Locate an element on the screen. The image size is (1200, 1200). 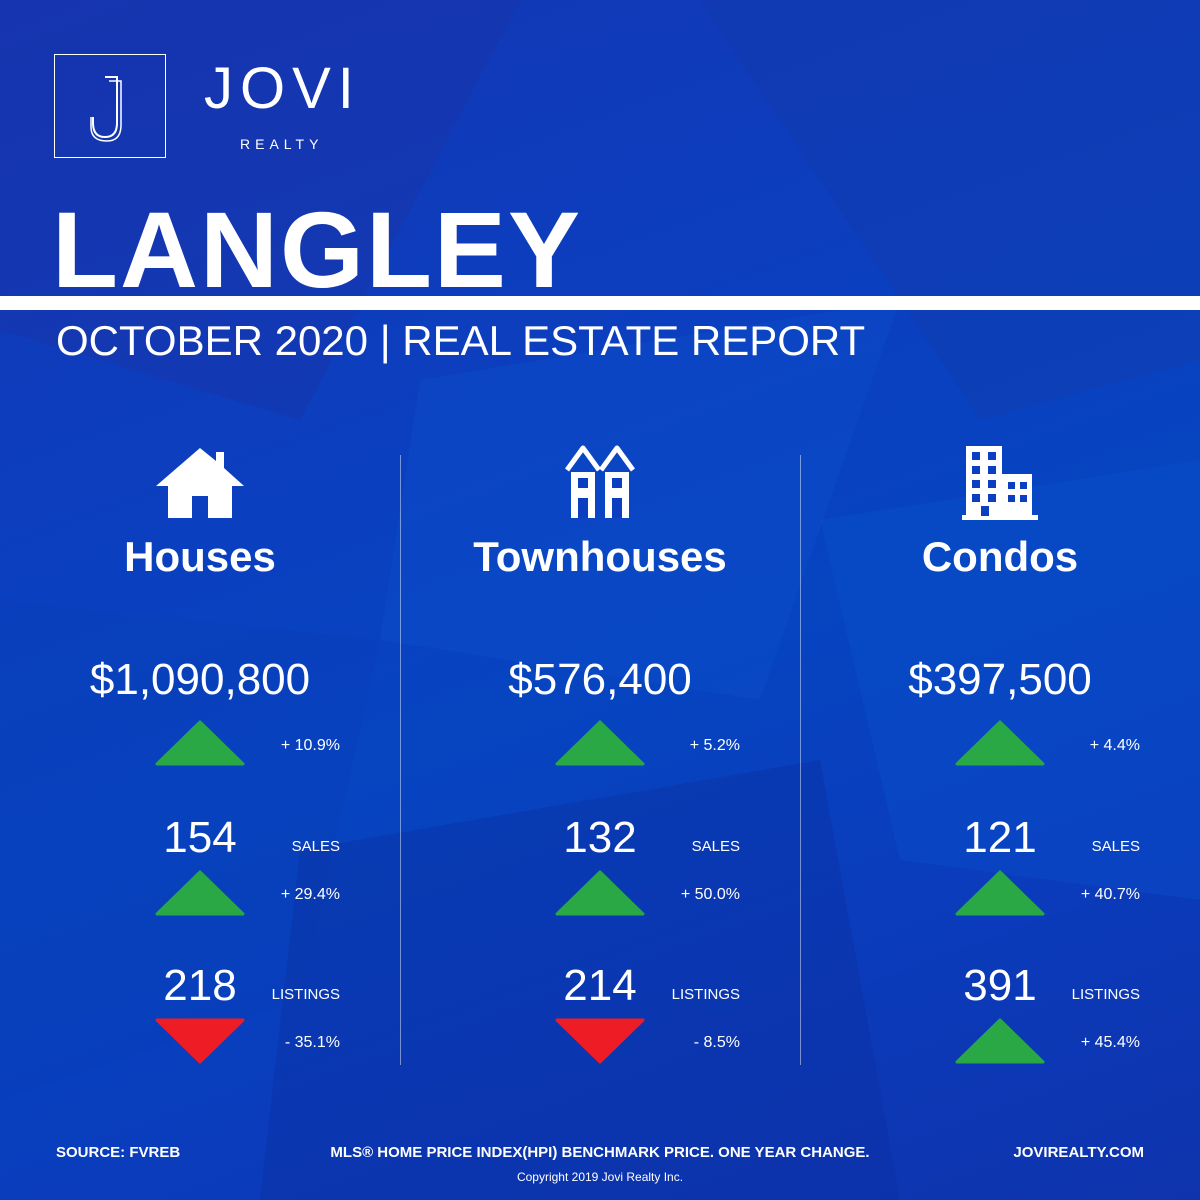
benchmark-price: $397,500 is located at coordinates (1000, 679).